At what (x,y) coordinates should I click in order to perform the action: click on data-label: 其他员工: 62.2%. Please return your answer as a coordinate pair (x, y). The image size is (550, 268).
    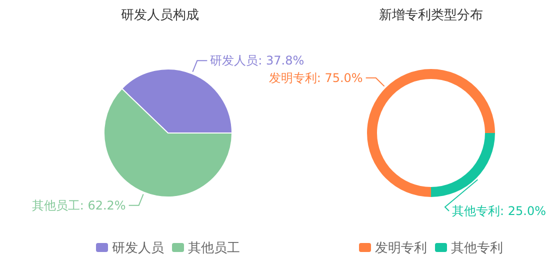
    Looking at the image, I should click on (79, 205).